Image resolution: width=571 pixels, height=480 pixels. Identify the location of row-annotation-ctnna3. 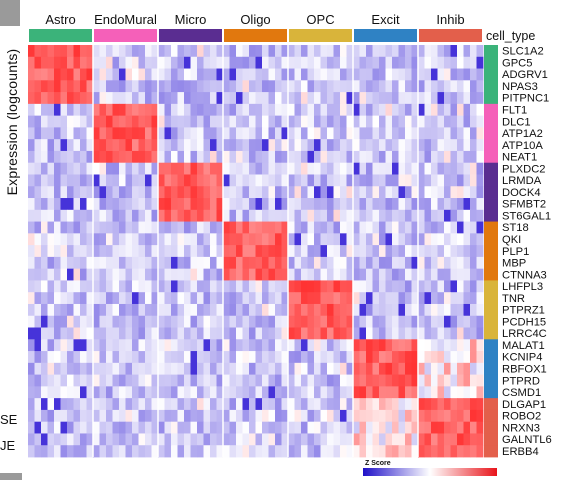
(491, 274).